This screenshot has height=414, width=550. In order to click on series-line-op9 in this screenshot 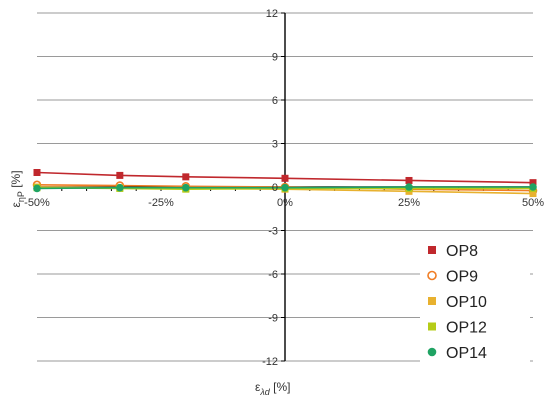, I will do `click(285, 188)`.